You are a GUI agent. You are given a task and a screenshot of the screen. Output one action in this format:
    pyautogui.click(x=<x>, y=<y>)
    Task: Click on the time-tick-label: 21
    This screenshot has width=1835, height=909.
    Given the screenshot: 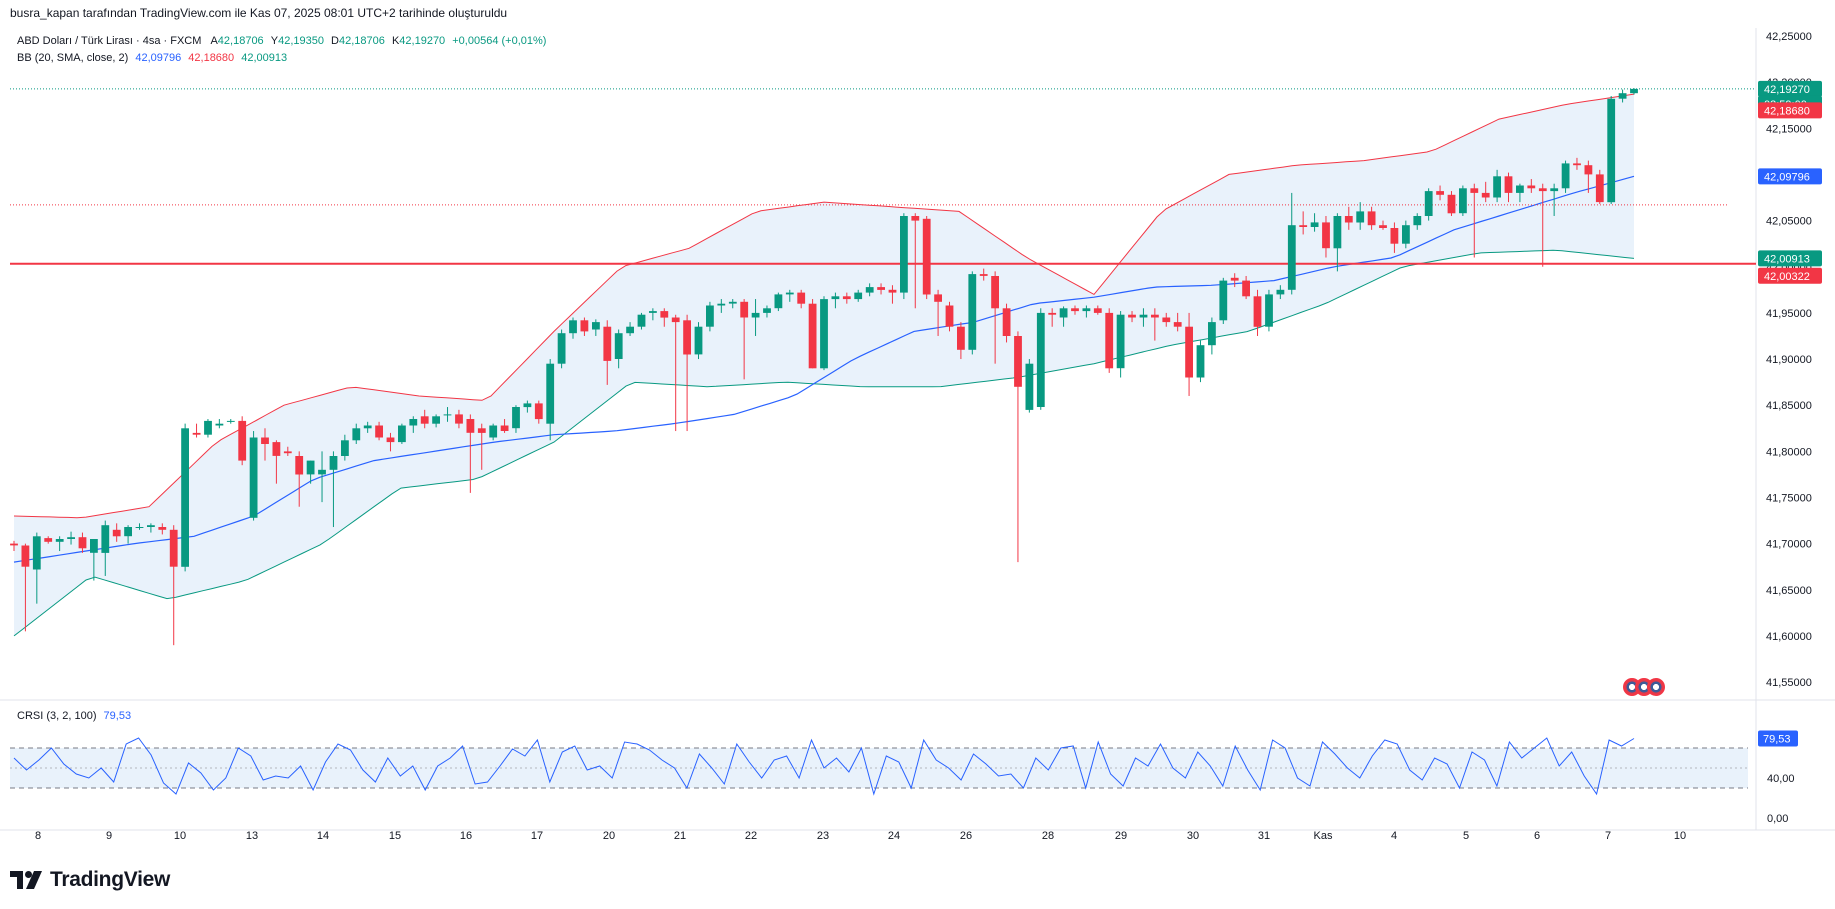 What is the action you would take?
    pyautogui.click(x=680, y=836)
    